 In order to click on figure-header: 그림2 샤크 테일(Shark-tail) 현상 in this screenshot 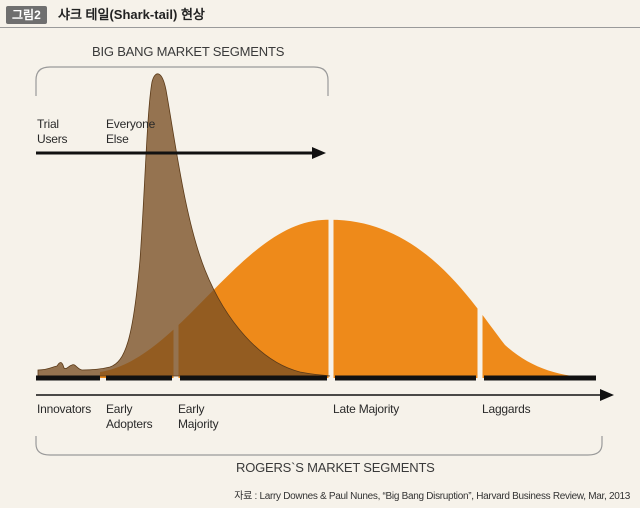, I will do `click(320, 14)`.